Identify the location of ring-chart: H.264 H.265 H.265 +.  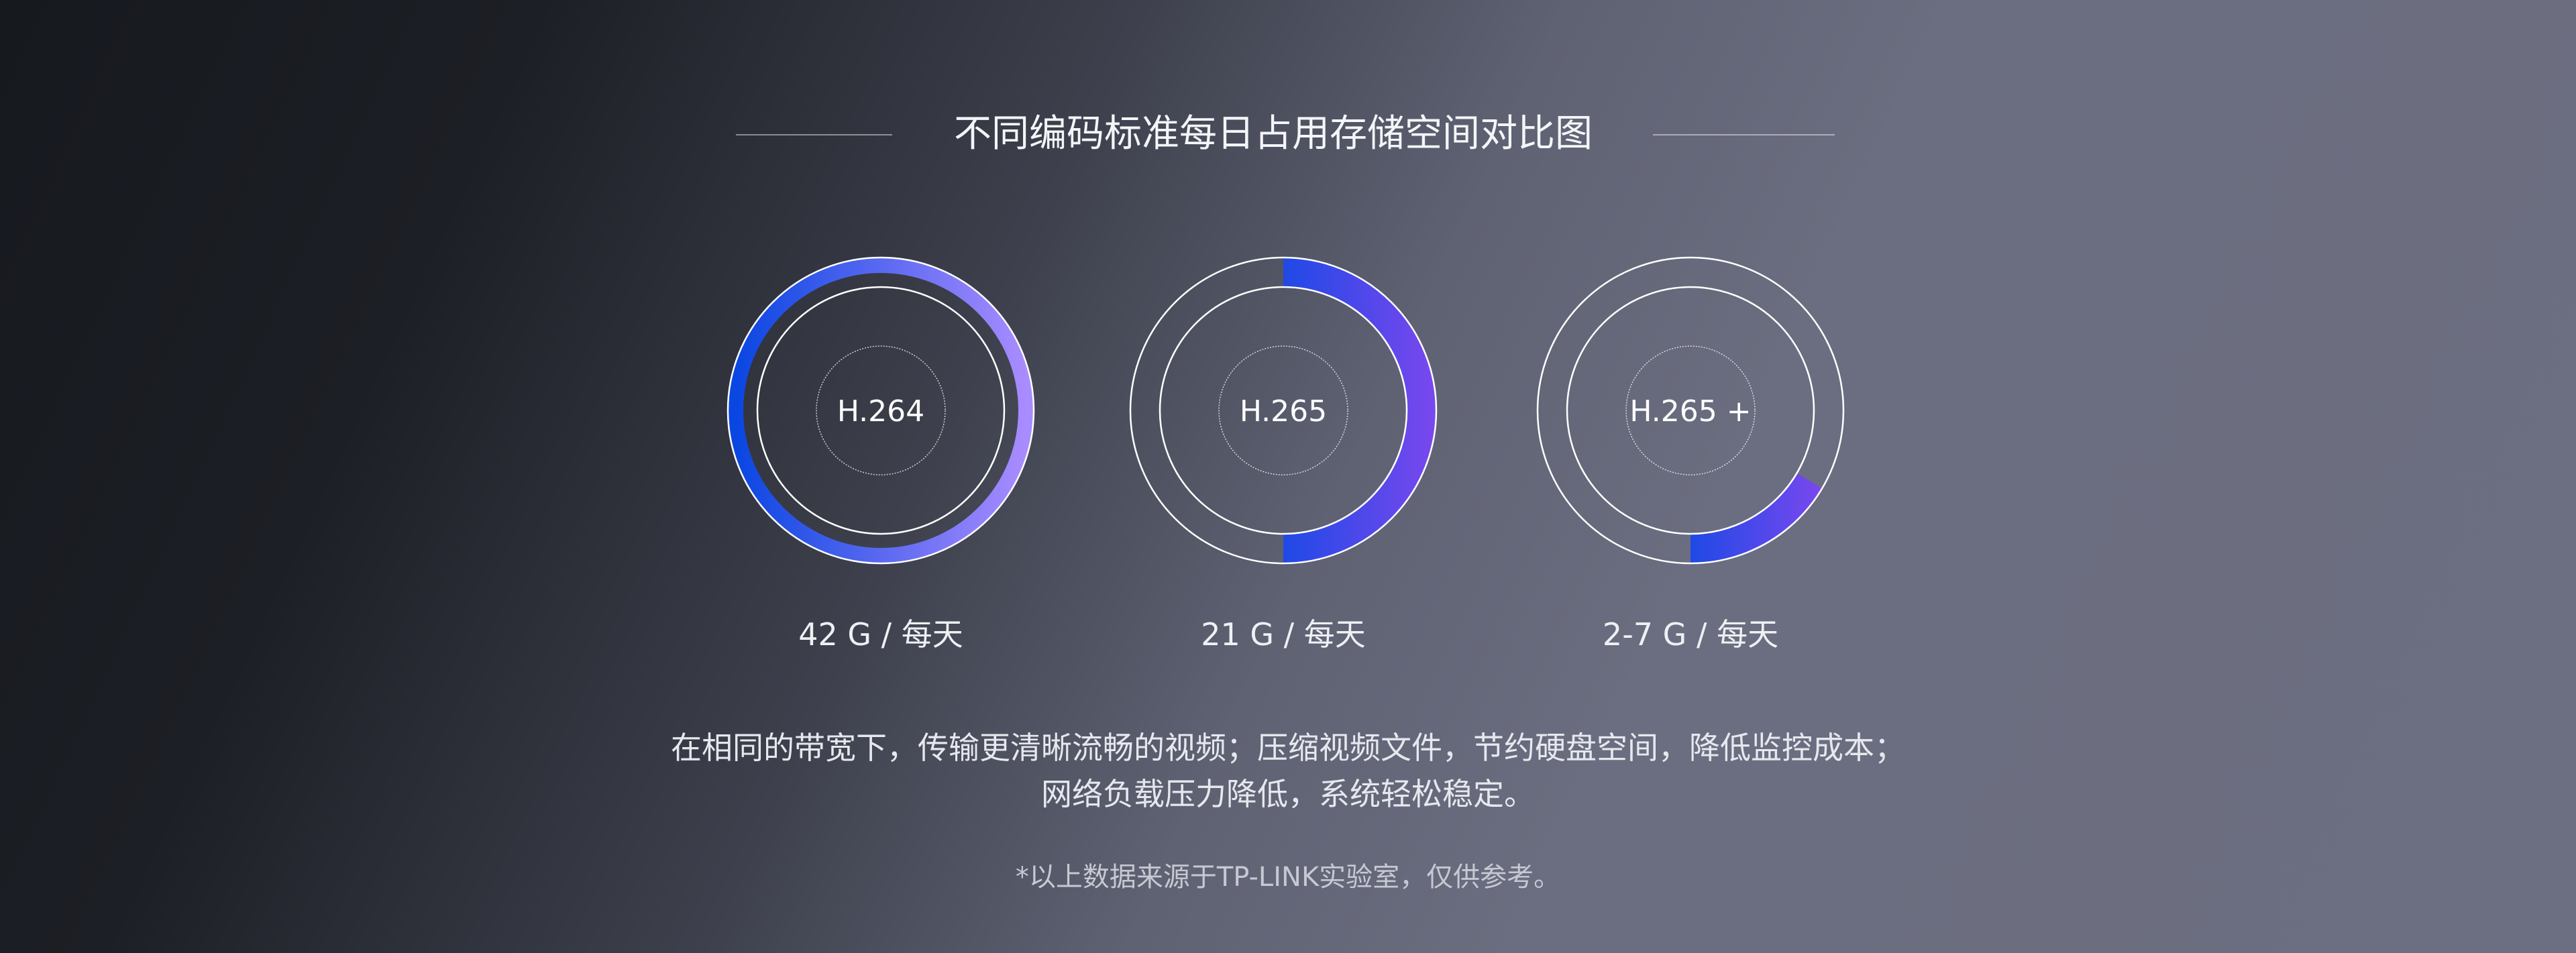
(1286, 411).